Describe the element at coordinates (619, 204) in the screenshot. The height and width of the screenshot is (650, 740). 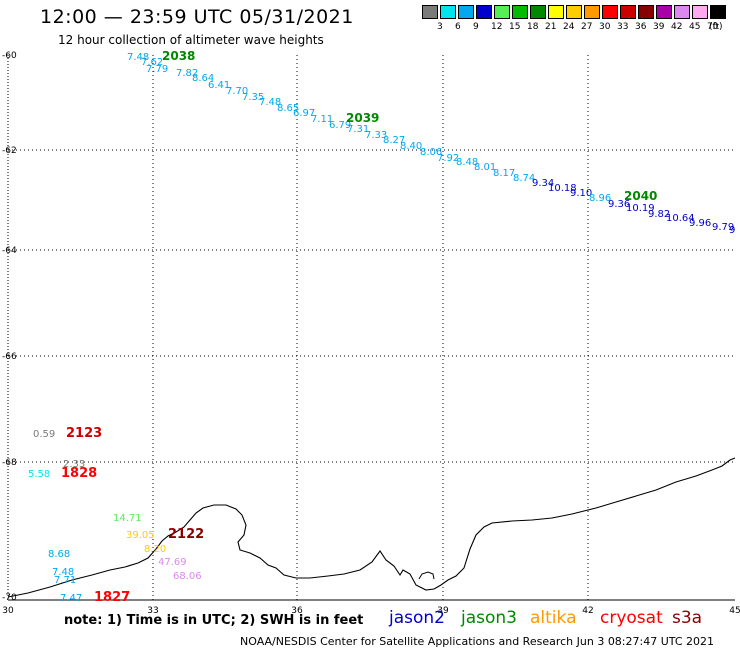
I see `wave-height-value: 9.36` at that location.